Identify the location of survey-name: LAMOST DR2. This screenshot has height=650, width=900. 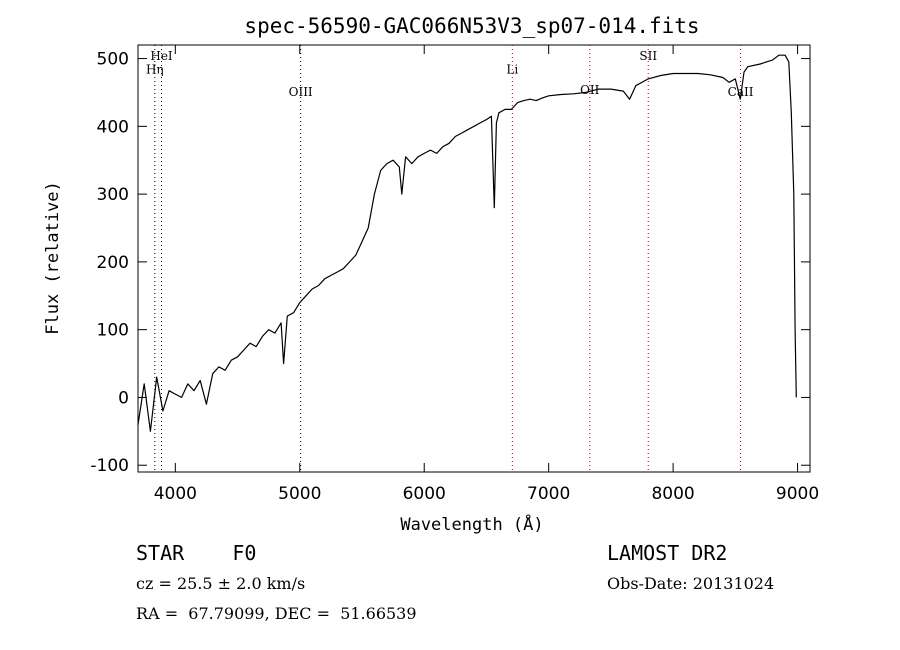
(667, 553).